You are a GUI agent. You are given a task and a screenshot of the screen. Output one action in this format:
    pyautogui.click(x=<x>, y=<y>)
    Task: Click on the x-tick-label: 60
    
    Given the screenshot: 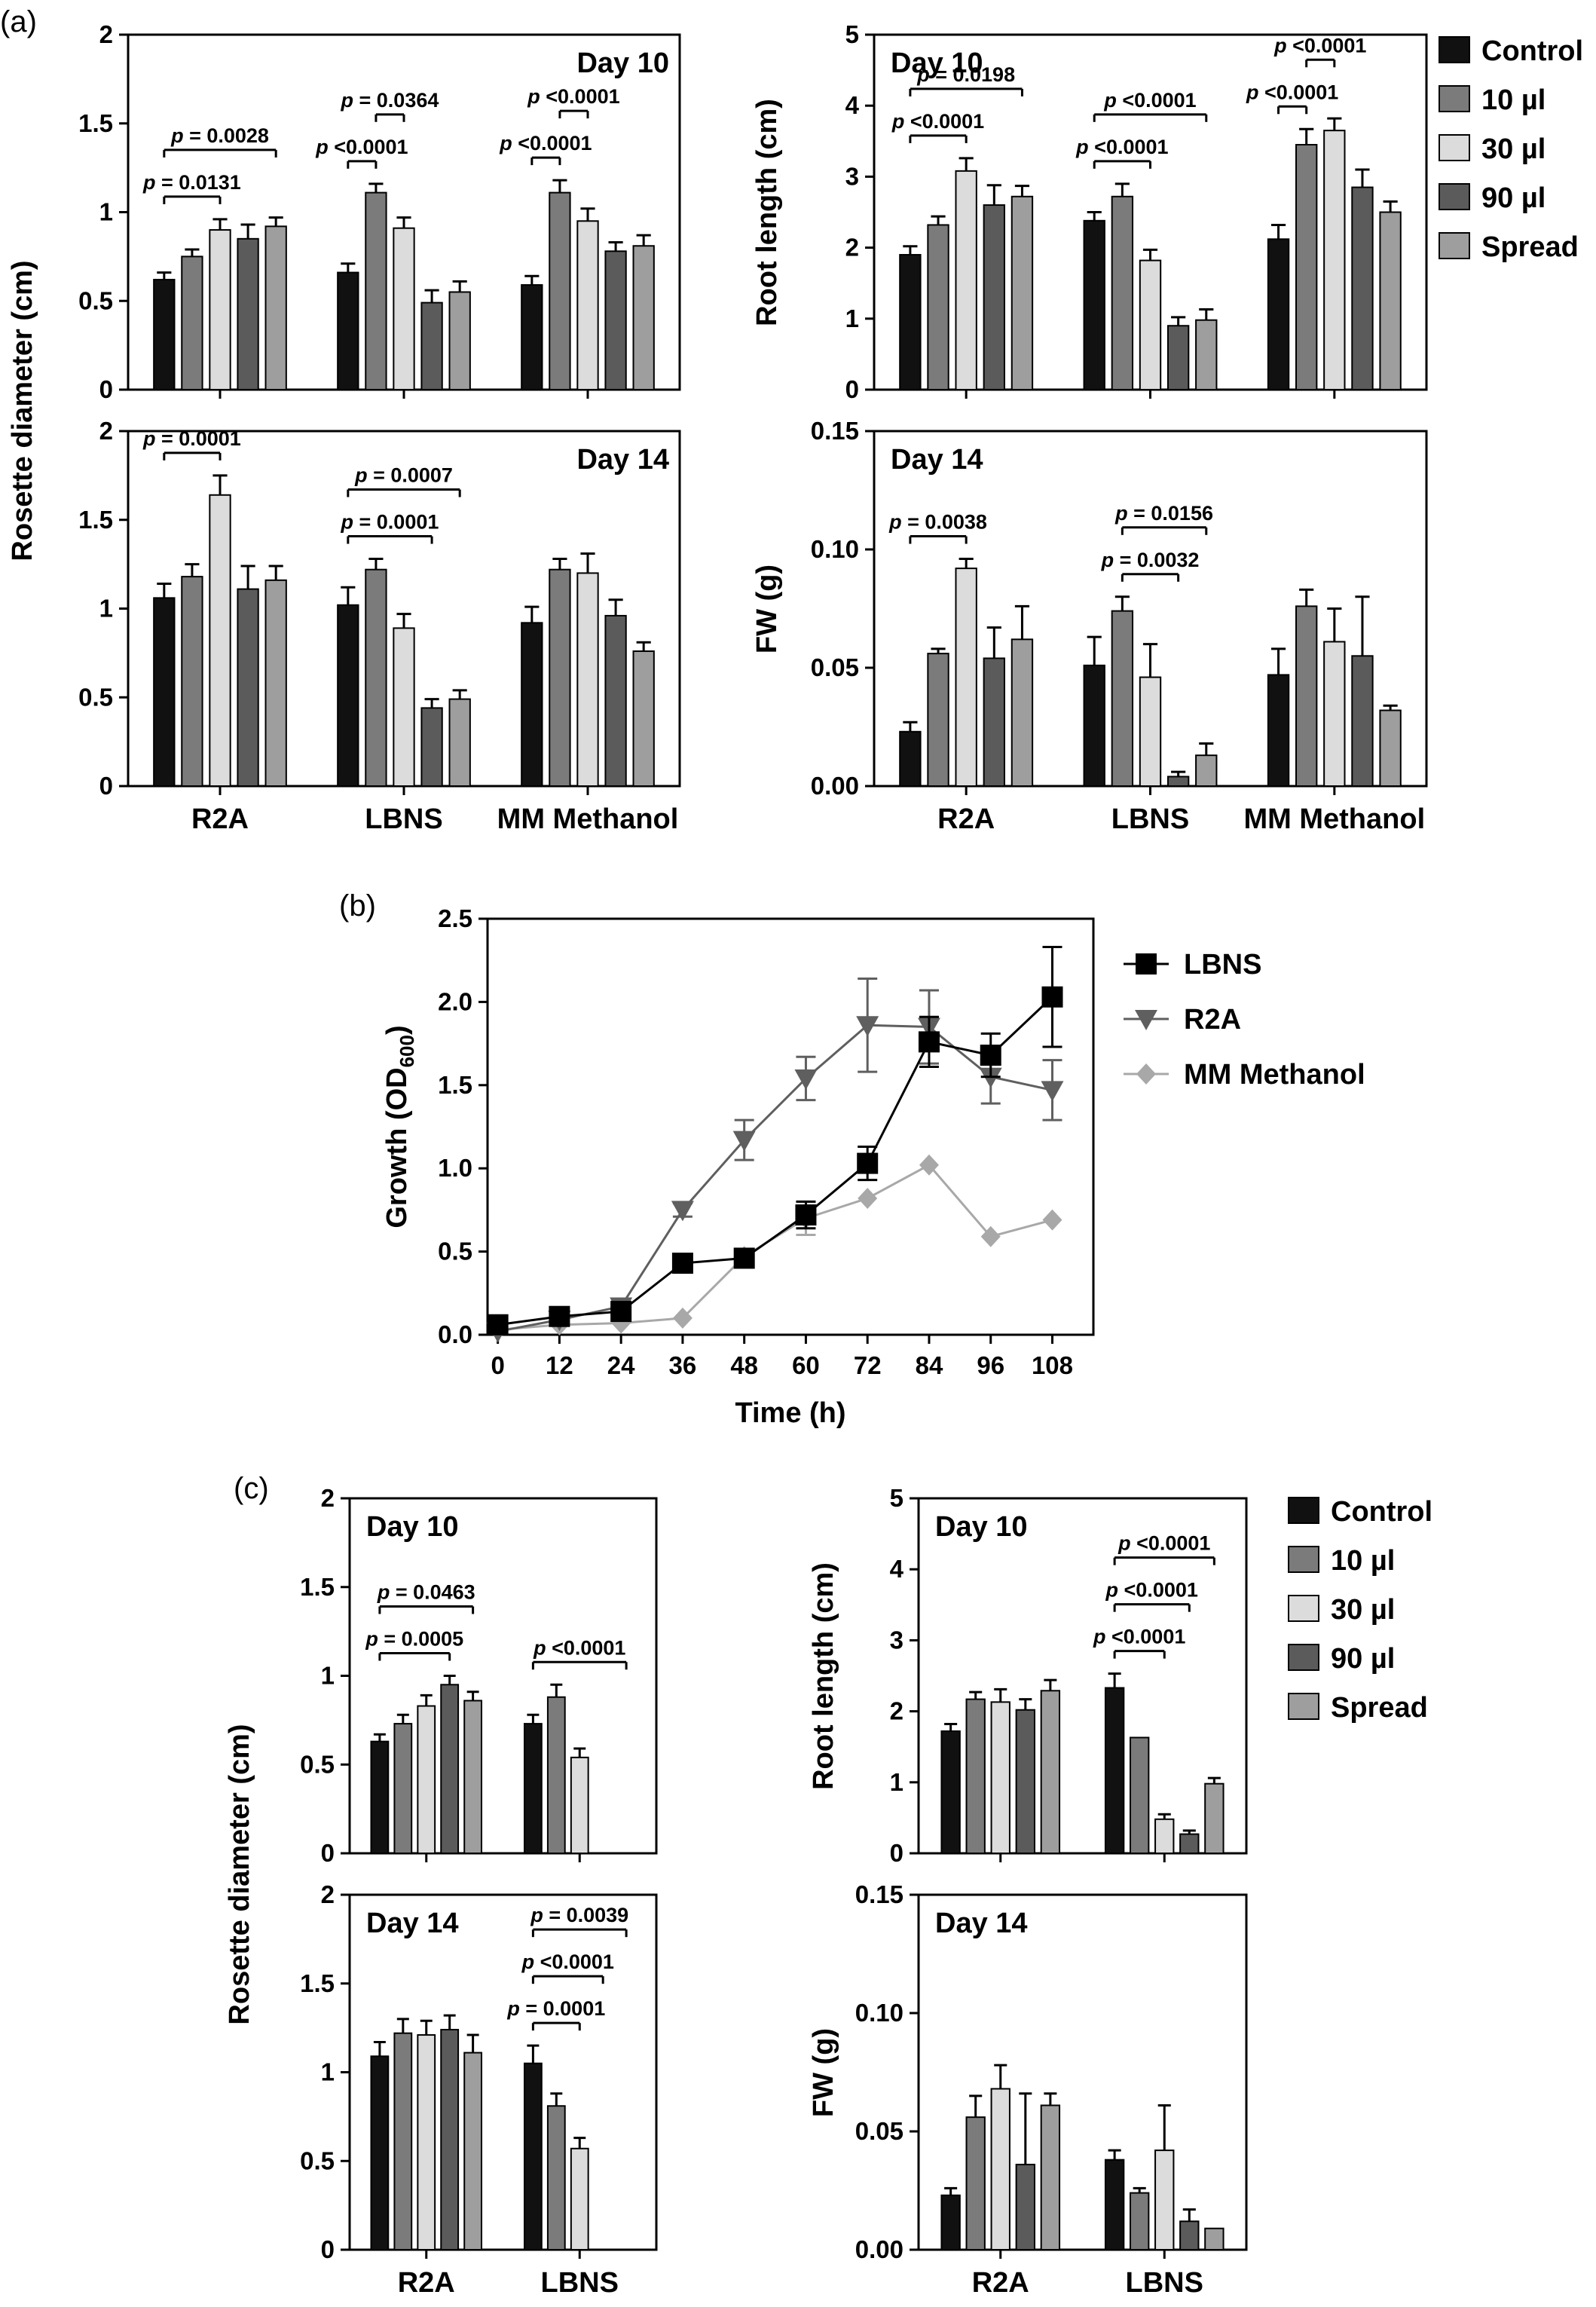 What is the action you would take?
    pyautogui.click(x=806, y=1365)
    